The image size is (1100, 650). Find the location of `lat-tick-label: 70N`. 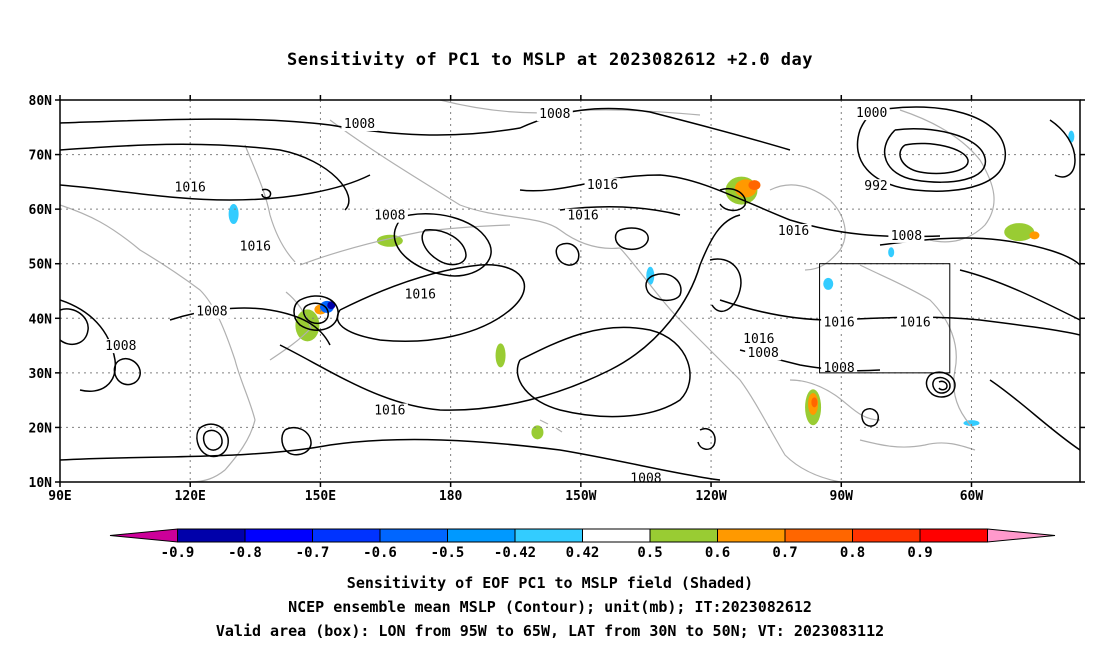

lat-tick-label: 70N is located at coordinates (41, 156).